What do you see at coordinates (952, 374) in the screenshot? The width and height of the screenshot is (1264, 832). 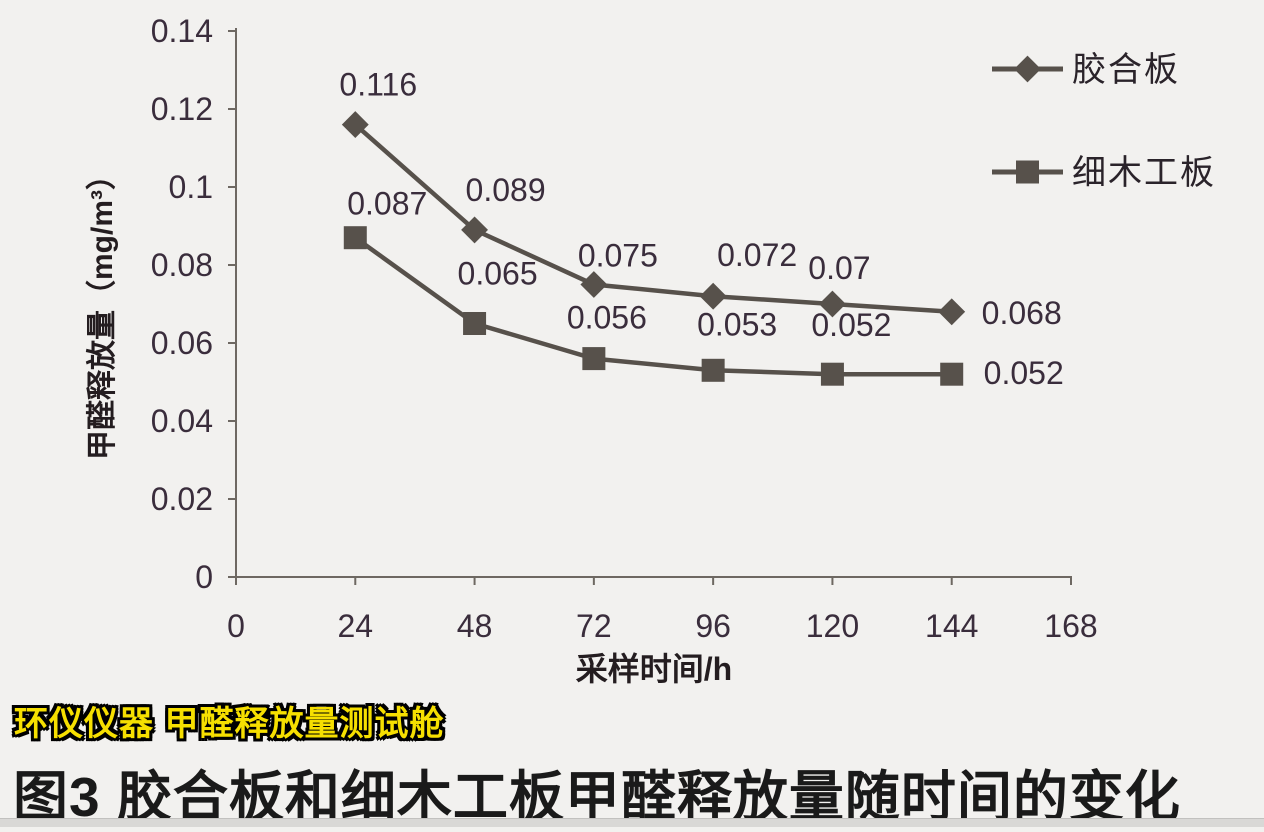 I see `series-2-point-144h-square-icon` at bounding box center [952, 374].